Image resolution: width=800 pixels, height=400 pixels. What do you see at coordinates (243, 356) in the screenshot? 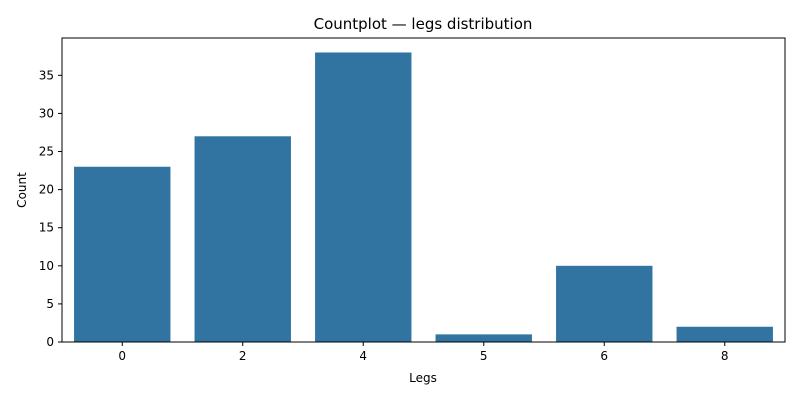
I see `x-tick-label: 2` at bounding box center [243, 356].